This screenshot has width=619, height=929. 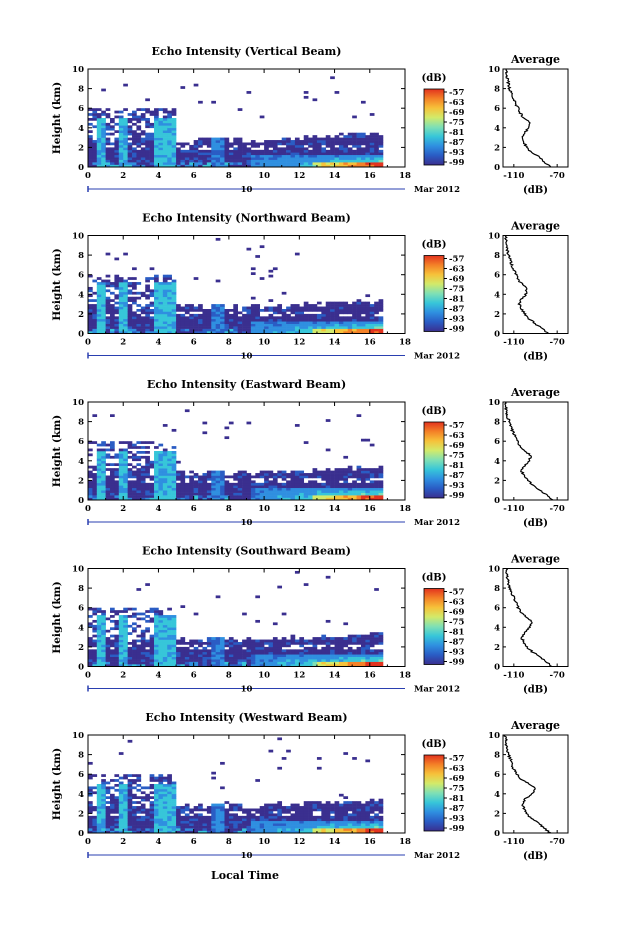 I want to click on x-axis-label: Local Time, so click(x=245, y=875).